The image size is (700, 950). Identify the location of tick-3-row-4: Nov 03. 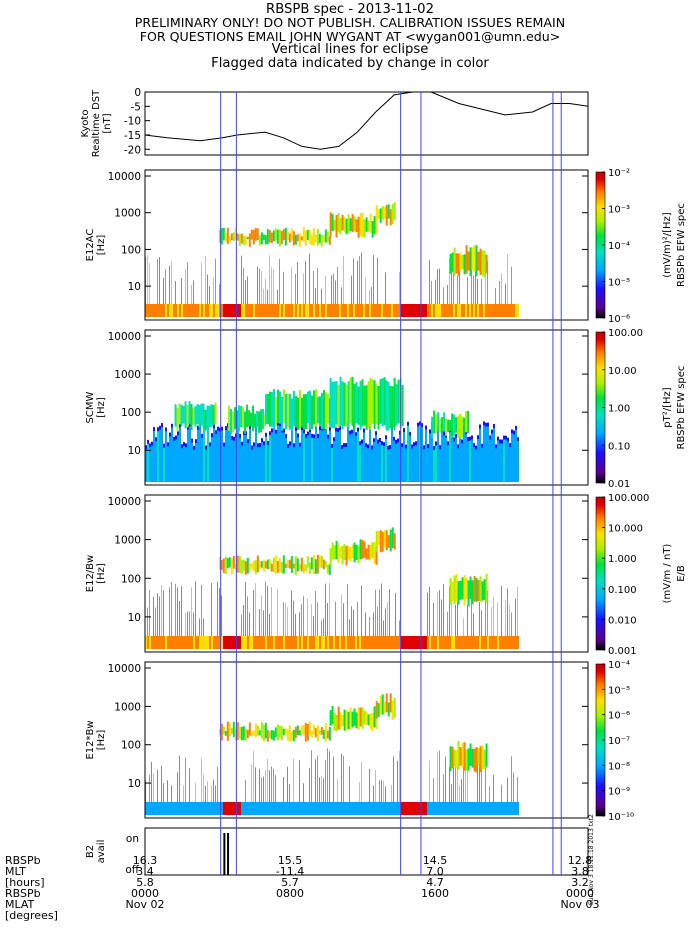
(580, 904).